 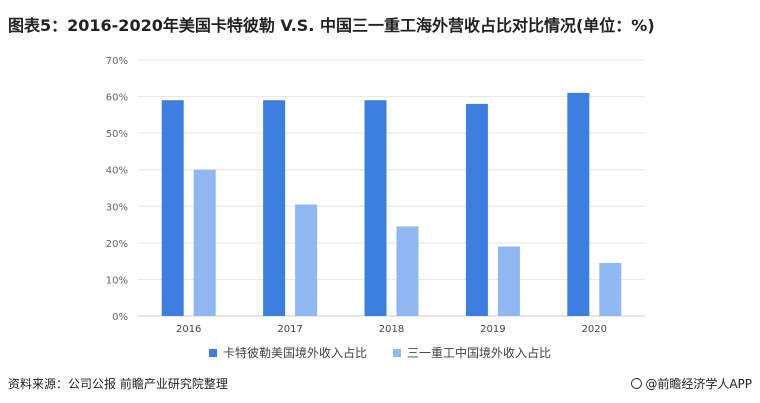 I want to click on bar-series1-2018, so click(x=375, y=208).